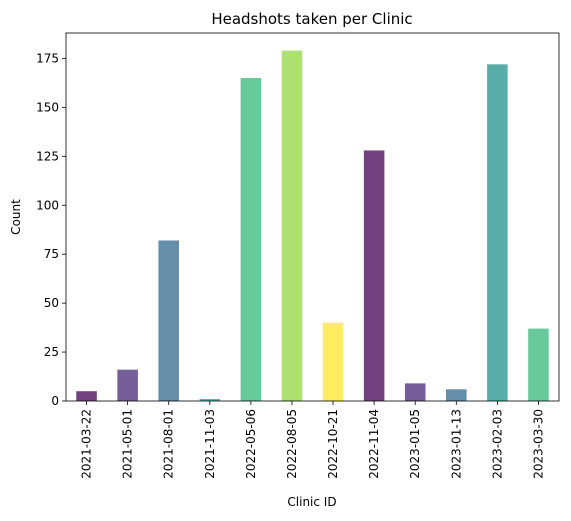 This screenshot has width=571, height=521. I want to click on chart-title: Headshots taken per Clinic, so click(311, 19).